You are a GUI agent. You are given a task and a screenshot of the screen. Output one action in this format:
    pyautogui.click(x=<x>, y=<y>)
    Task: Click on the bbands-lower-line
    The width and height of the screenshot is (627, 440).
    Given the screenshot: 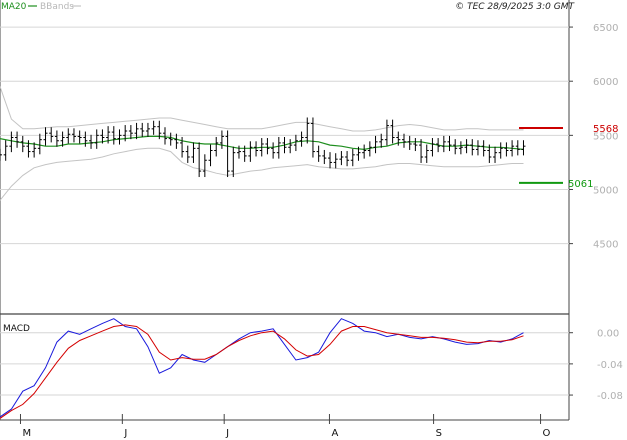 What is the action you would take?
    pyautogui.click(x=262, y=174)
    